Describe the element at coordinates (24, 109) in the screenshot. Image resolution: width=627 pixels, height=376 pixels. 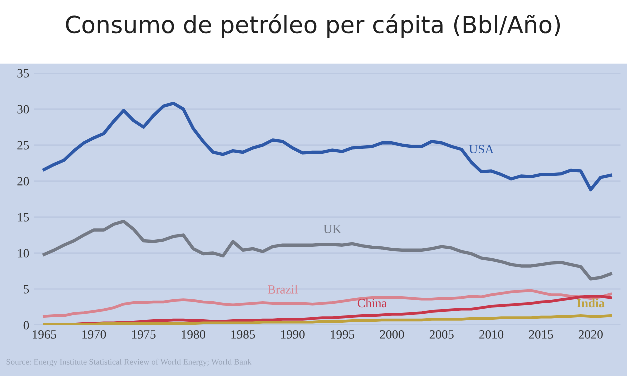
I see `y-tick-label: 30` at that location.